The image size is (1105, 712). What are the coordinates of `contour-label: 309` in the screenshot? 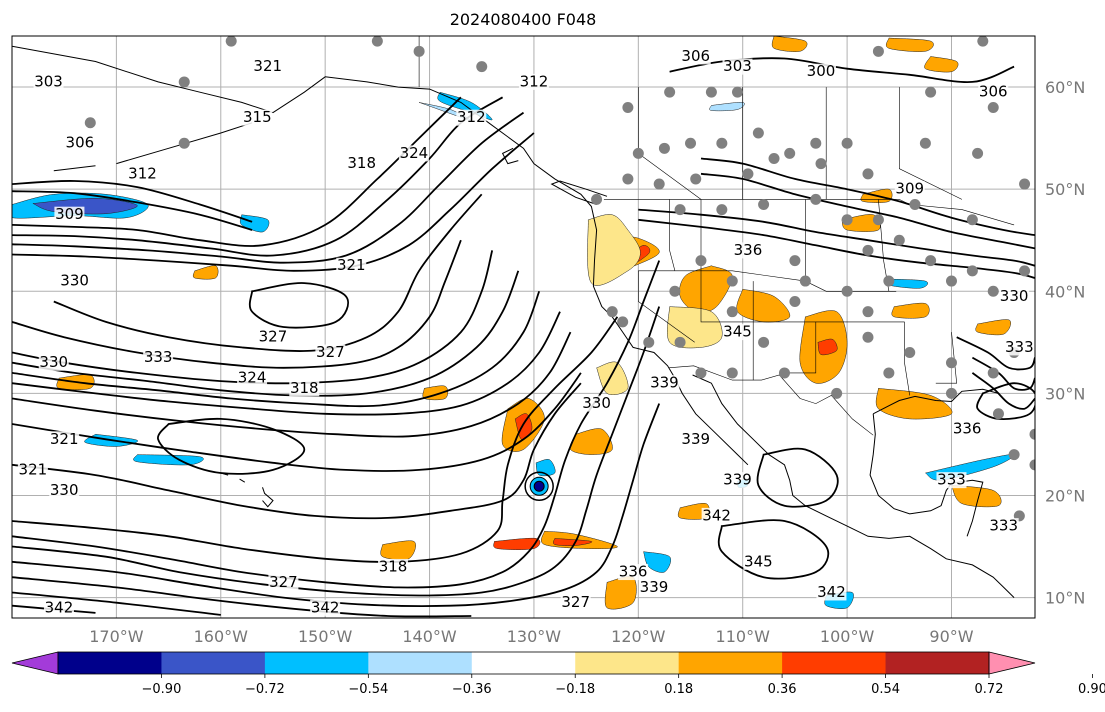 It's located at (909, 189).